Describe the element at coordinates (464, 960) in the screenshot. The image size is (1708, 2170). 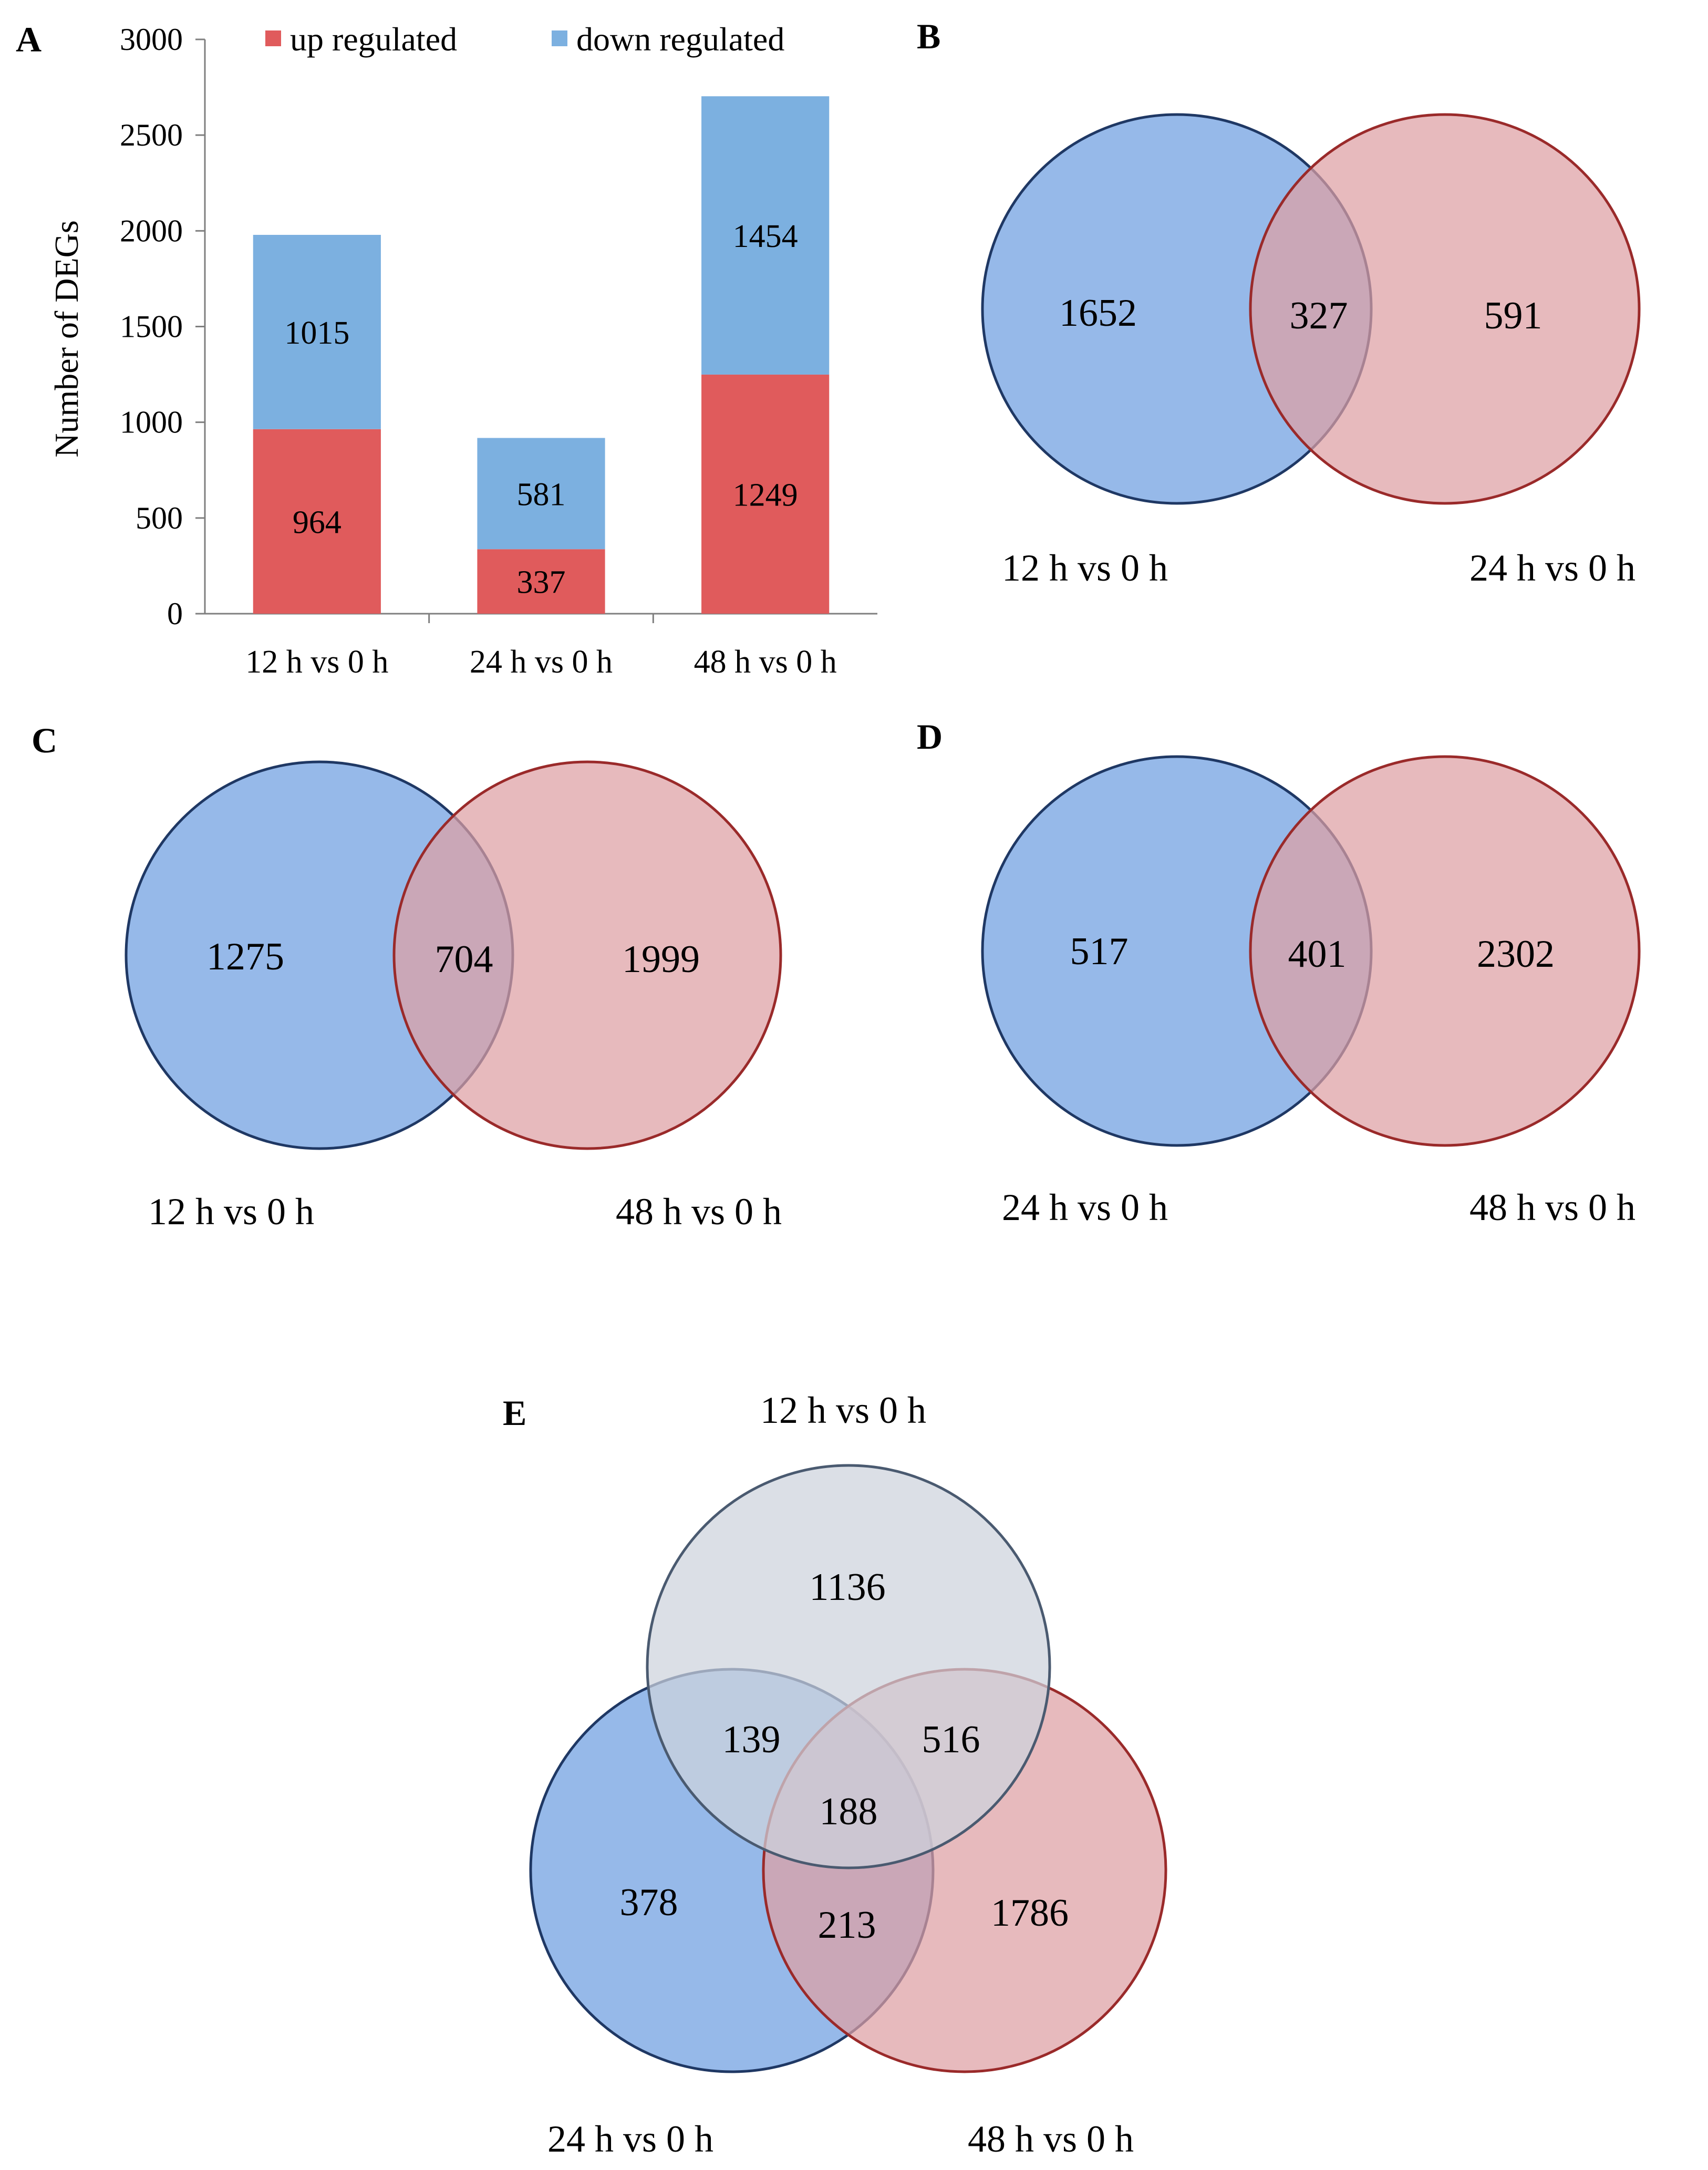
I see `venn-c-both: 704` at that location.